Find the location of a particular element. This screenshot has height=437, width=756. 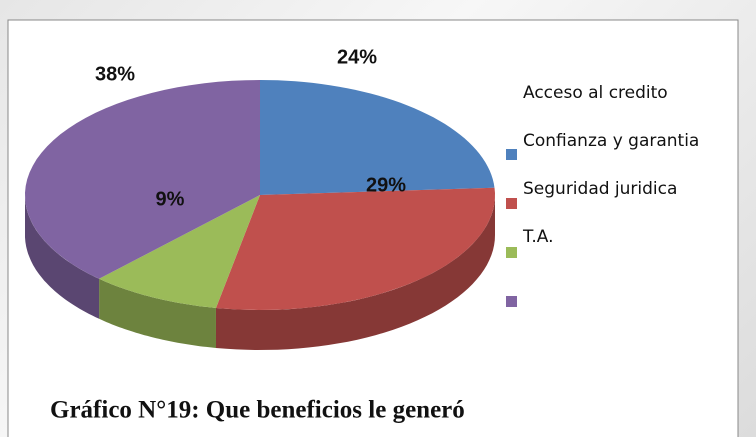

legend-label: Confianza y garantia is located at coordinates (611, 141).